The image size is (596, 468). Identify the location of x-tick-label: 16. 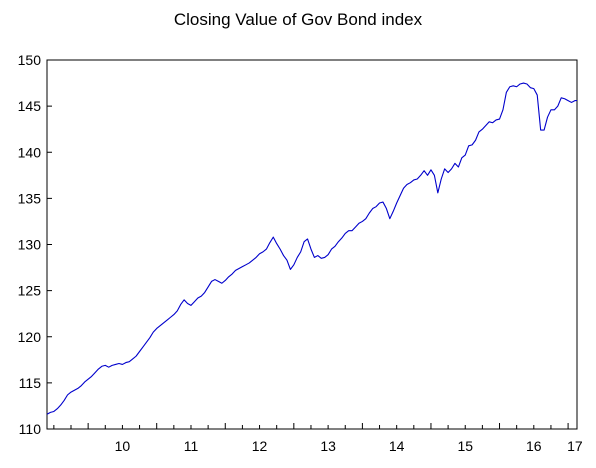
(534, 446).